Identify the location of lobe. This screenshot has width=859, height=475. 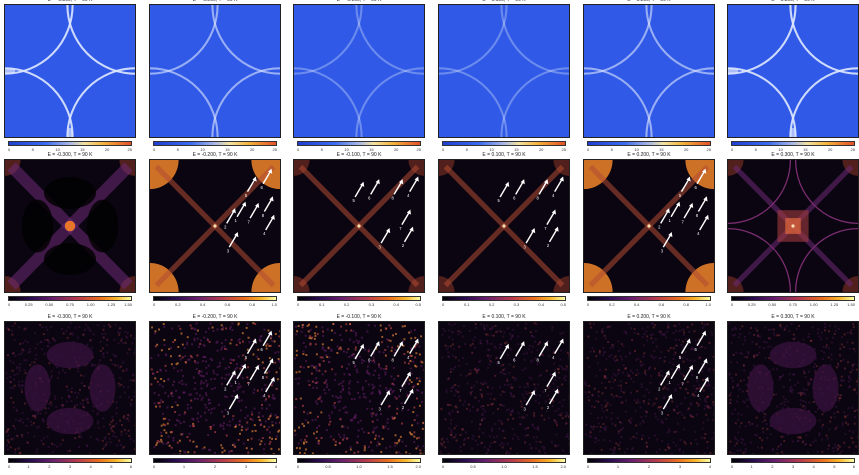
(37, 388).